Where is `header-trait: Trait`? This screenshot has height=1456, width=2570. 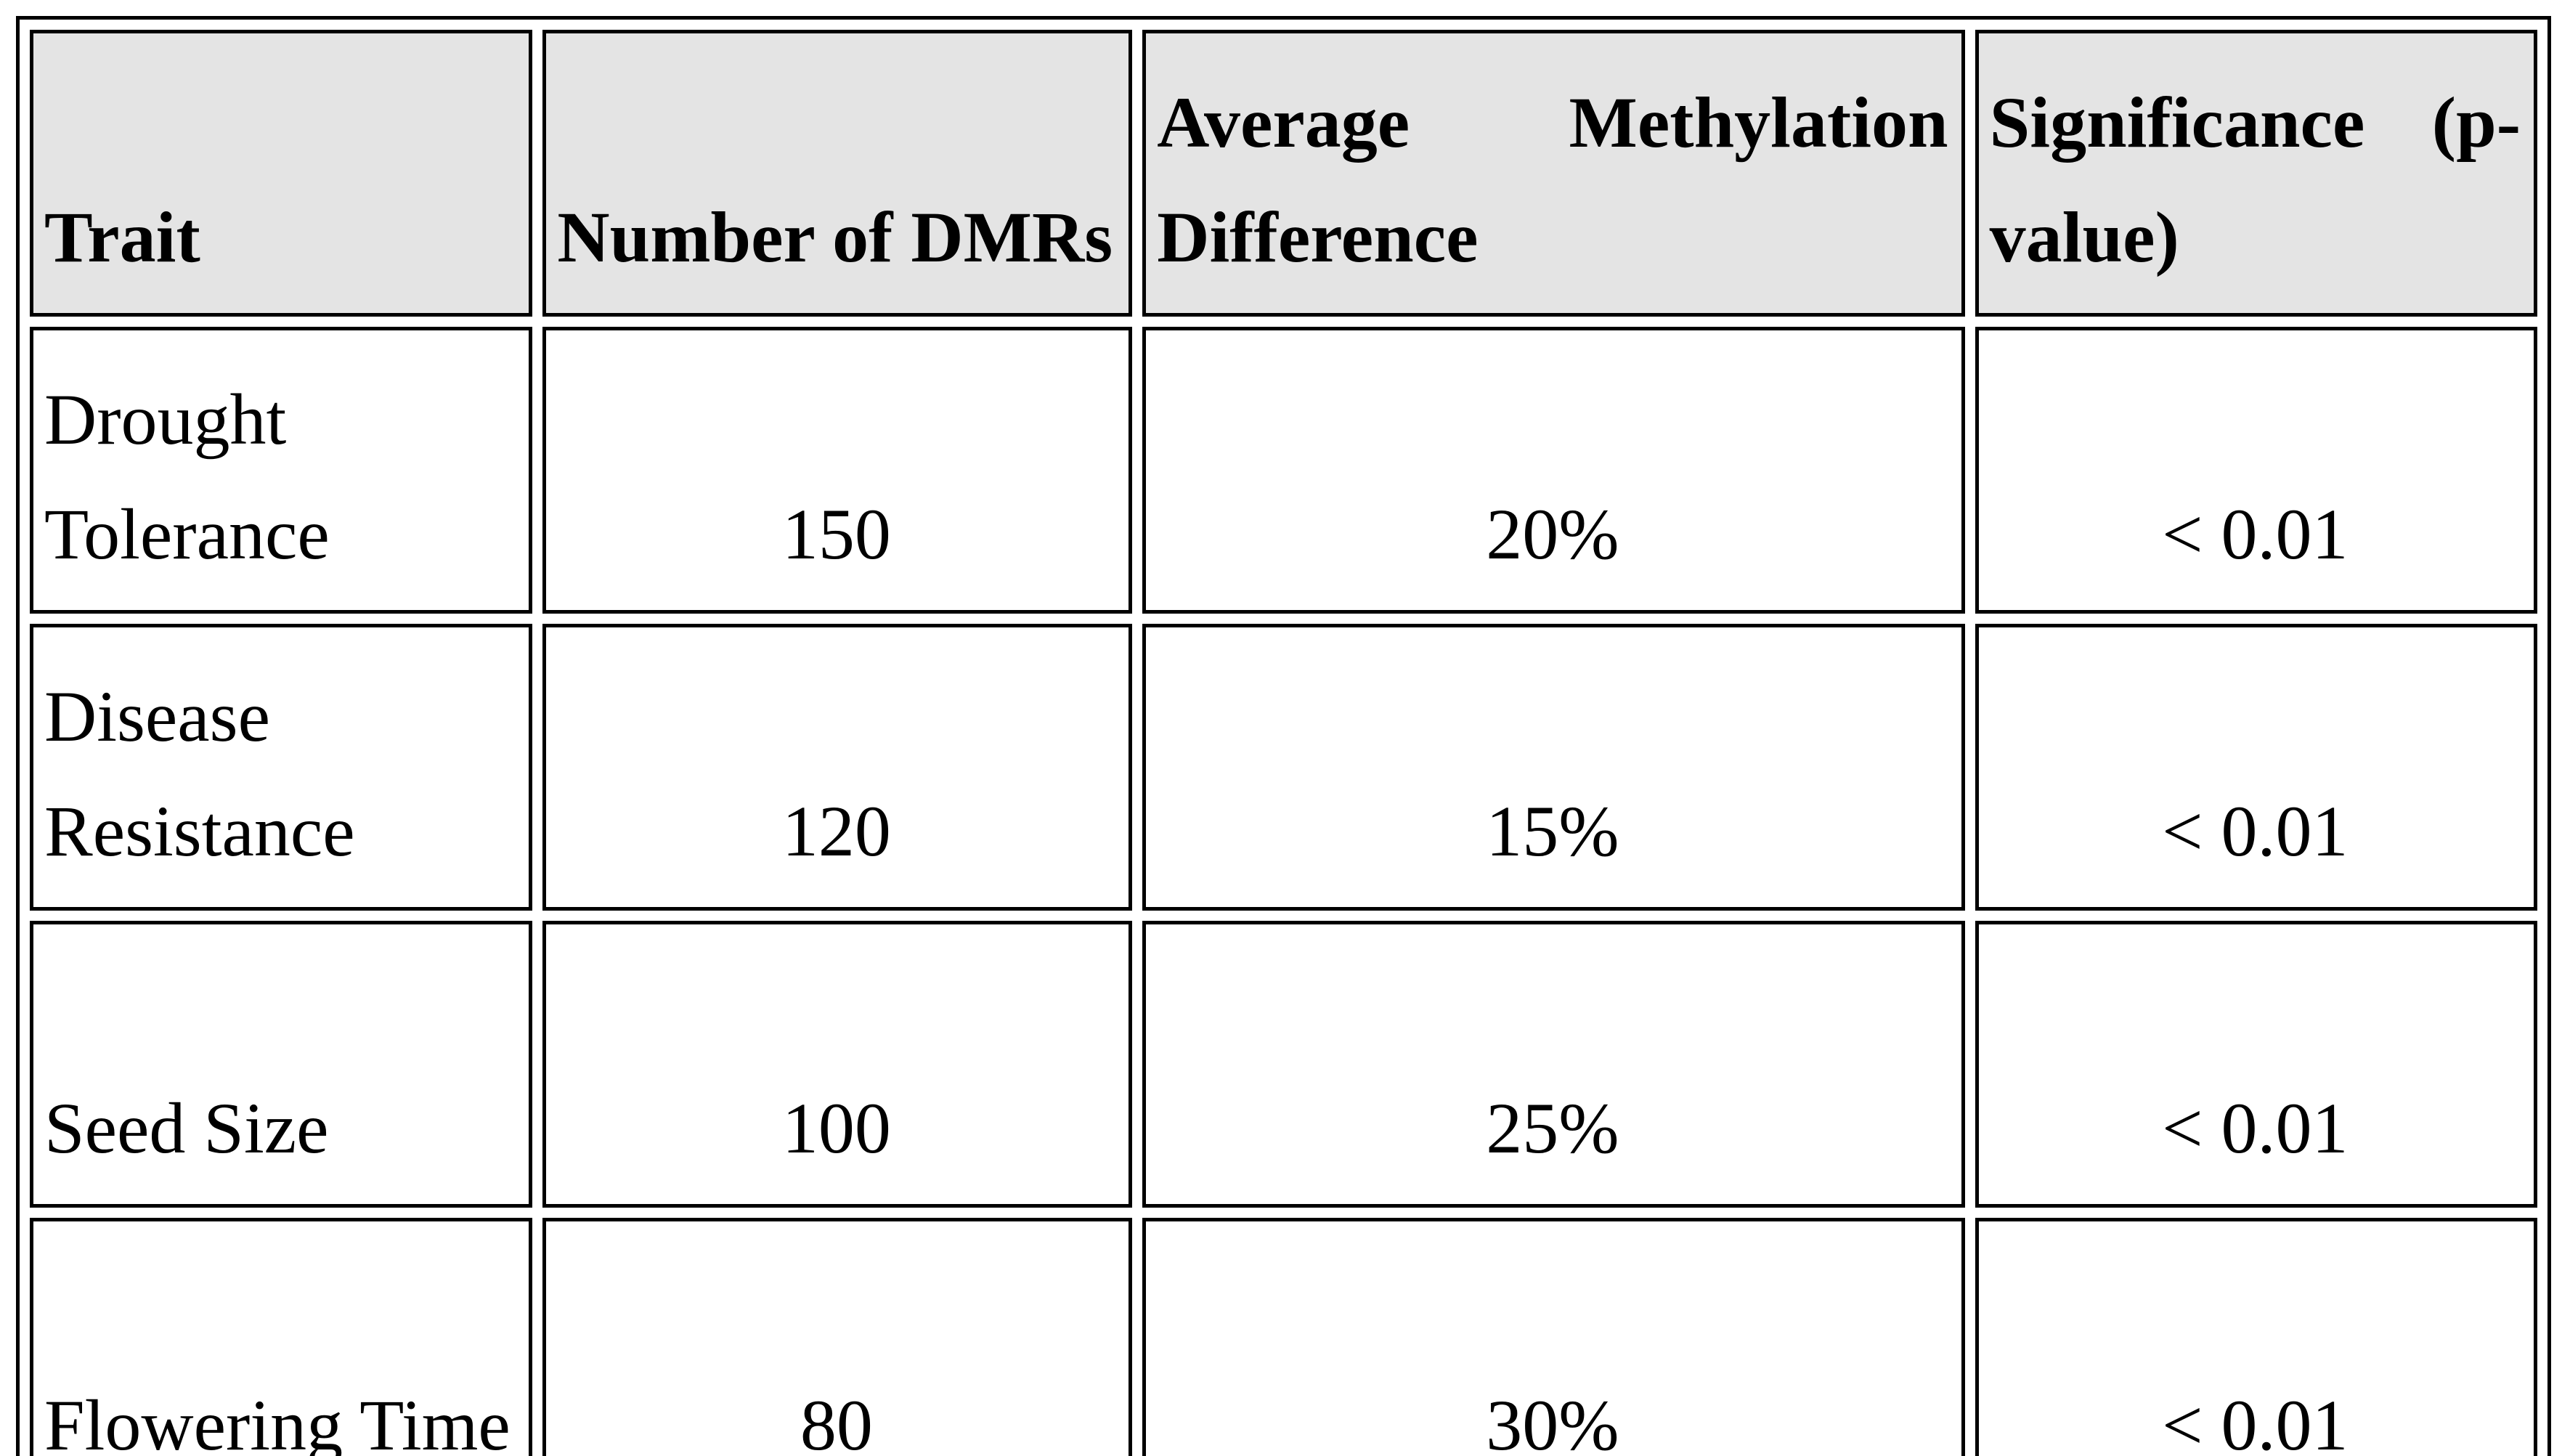 header-trait: Trait is located at coordinates (281, 173).